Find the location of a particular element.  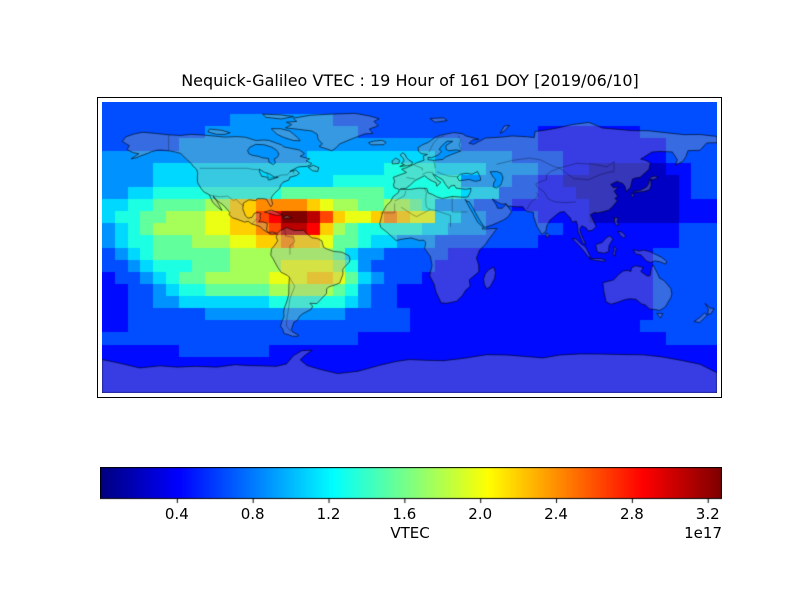

colorbar-tick-label: 1.6 is located at coordinates (404, 514).